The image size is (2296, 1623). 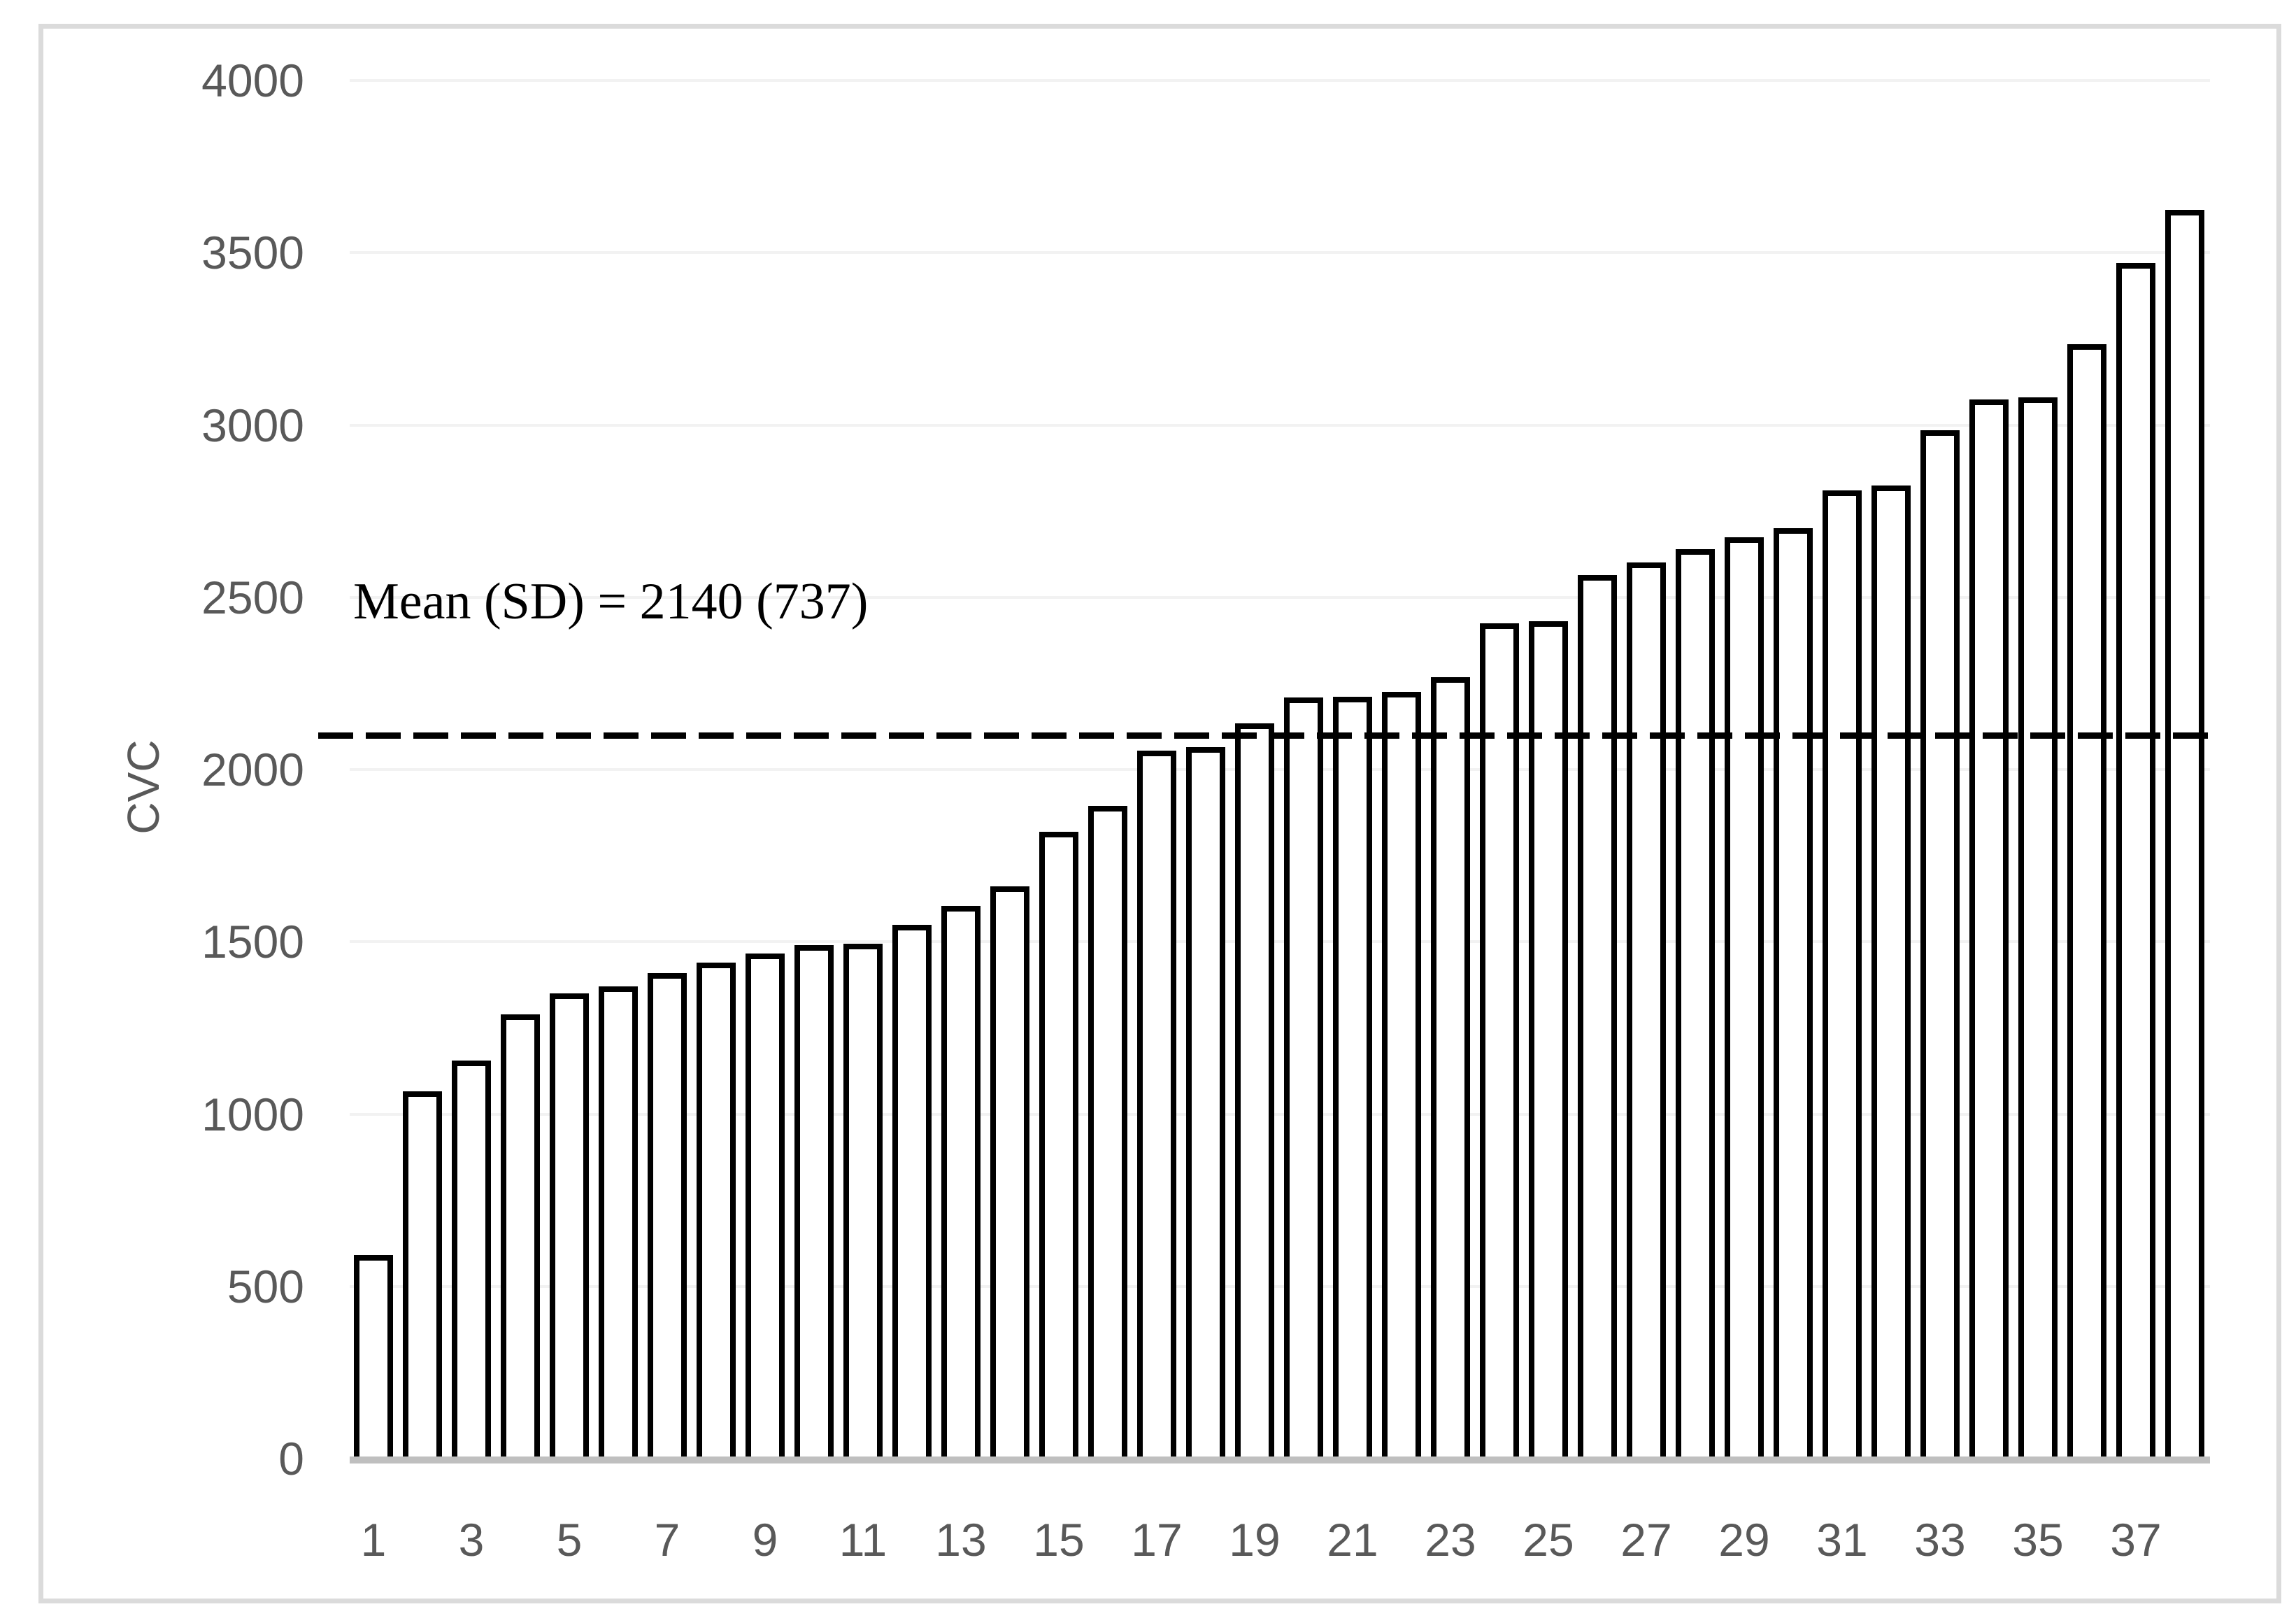 What do you see at coordinates (765, 1540) in the screenshot?
I see `x-tick-label-9: 9` at bounding box center [765, 1540].